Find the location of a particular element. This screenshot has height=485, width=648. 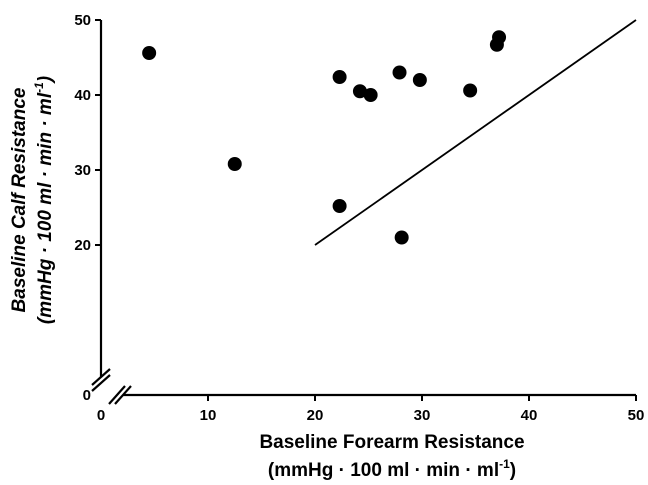

x-axis-title-line1: Baseline Forearm Resistance is located at coordinates (391, 442).